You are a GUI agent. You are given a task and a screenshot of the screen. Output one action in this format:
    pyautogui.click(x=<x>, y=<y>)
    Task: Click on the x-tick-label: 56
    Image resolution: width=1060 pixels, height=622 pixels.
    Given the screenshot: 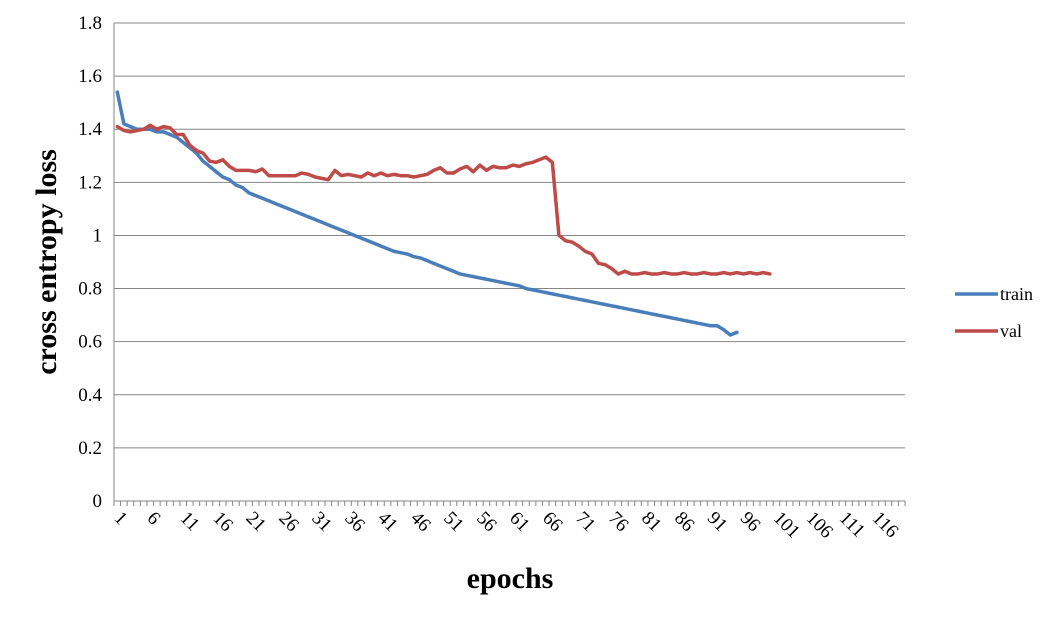 What is the action you would take?
    pyautogui.click(x=486, y=522)
    